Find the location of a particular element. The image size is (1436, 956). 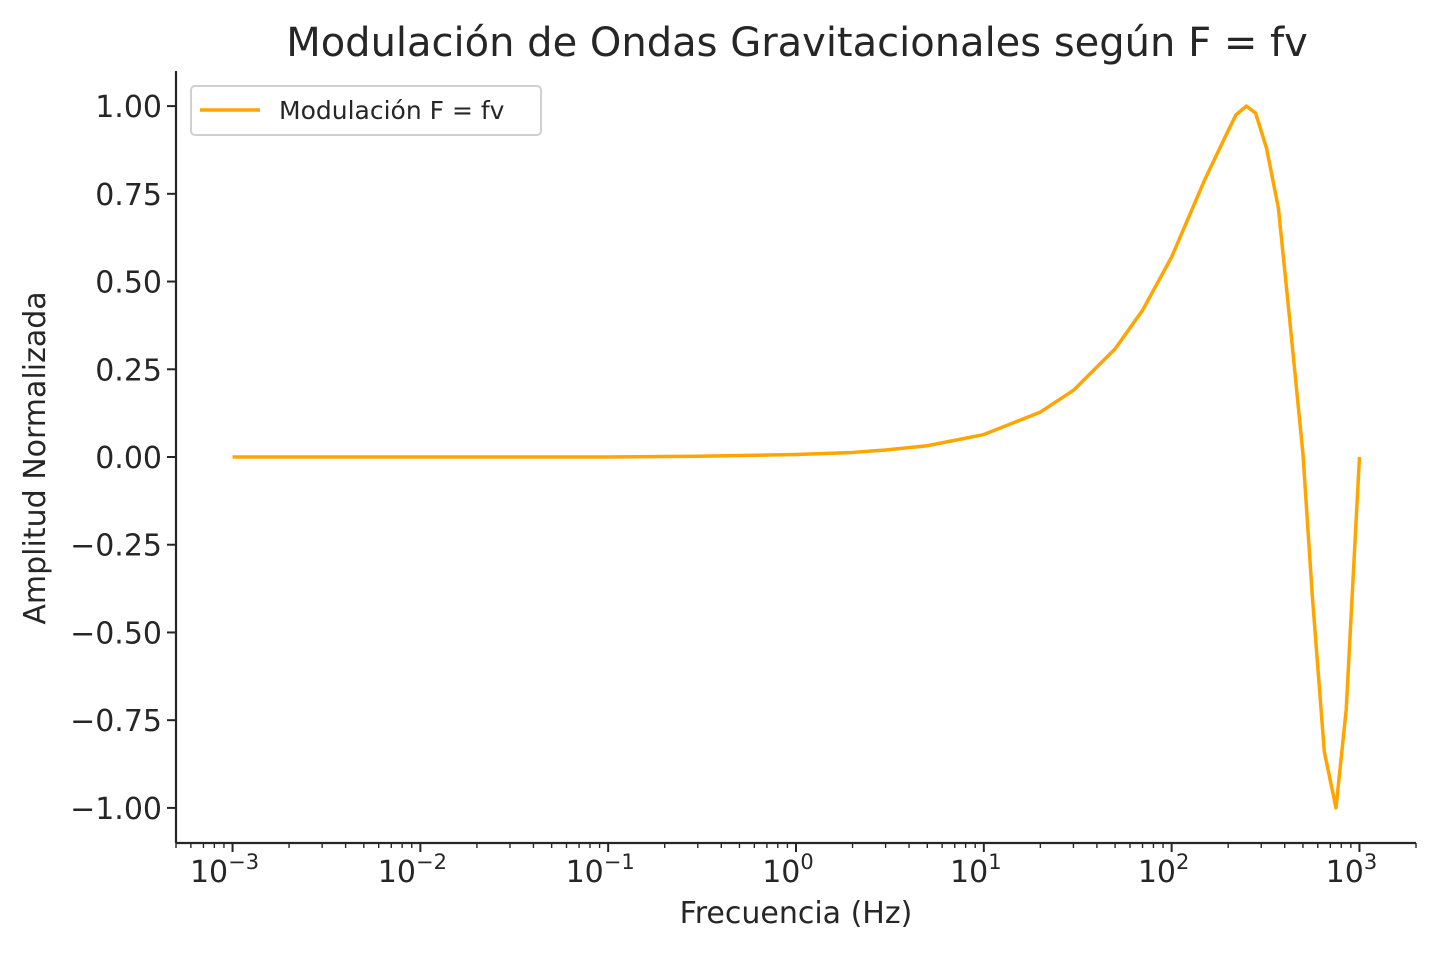

legend-label: Modulación F = fv is located at coordinates (392, 110).